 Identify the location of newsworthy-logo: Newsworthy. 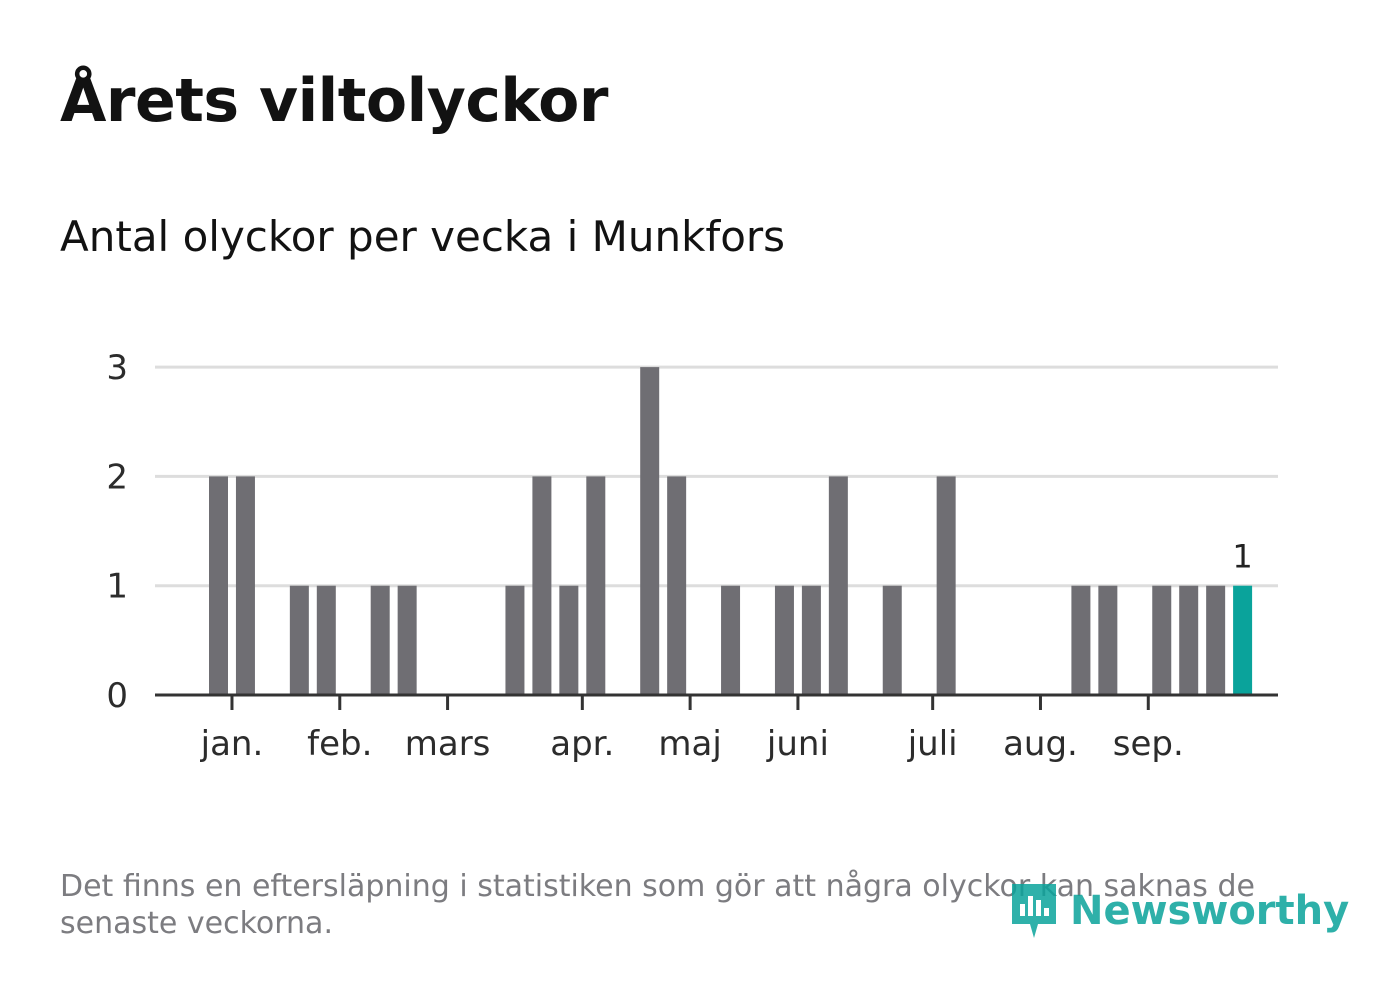
(1178, 911).